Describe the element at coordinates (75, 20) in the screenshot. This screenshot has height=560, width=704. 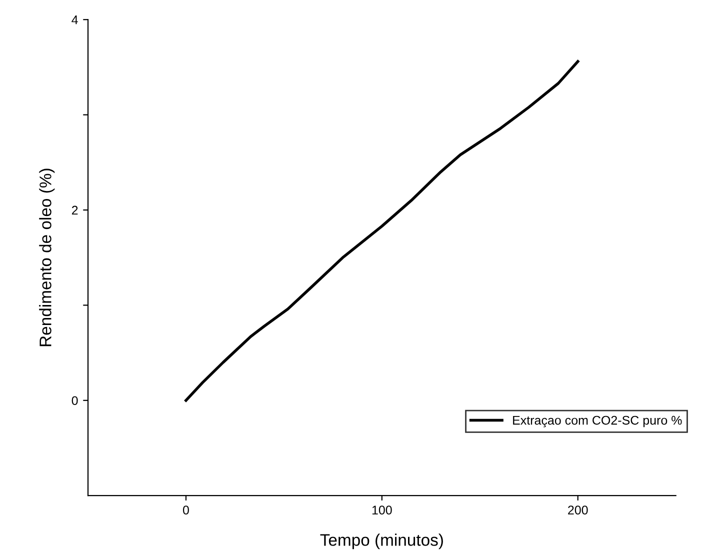
I see `y-tick-label: 4` at that location.